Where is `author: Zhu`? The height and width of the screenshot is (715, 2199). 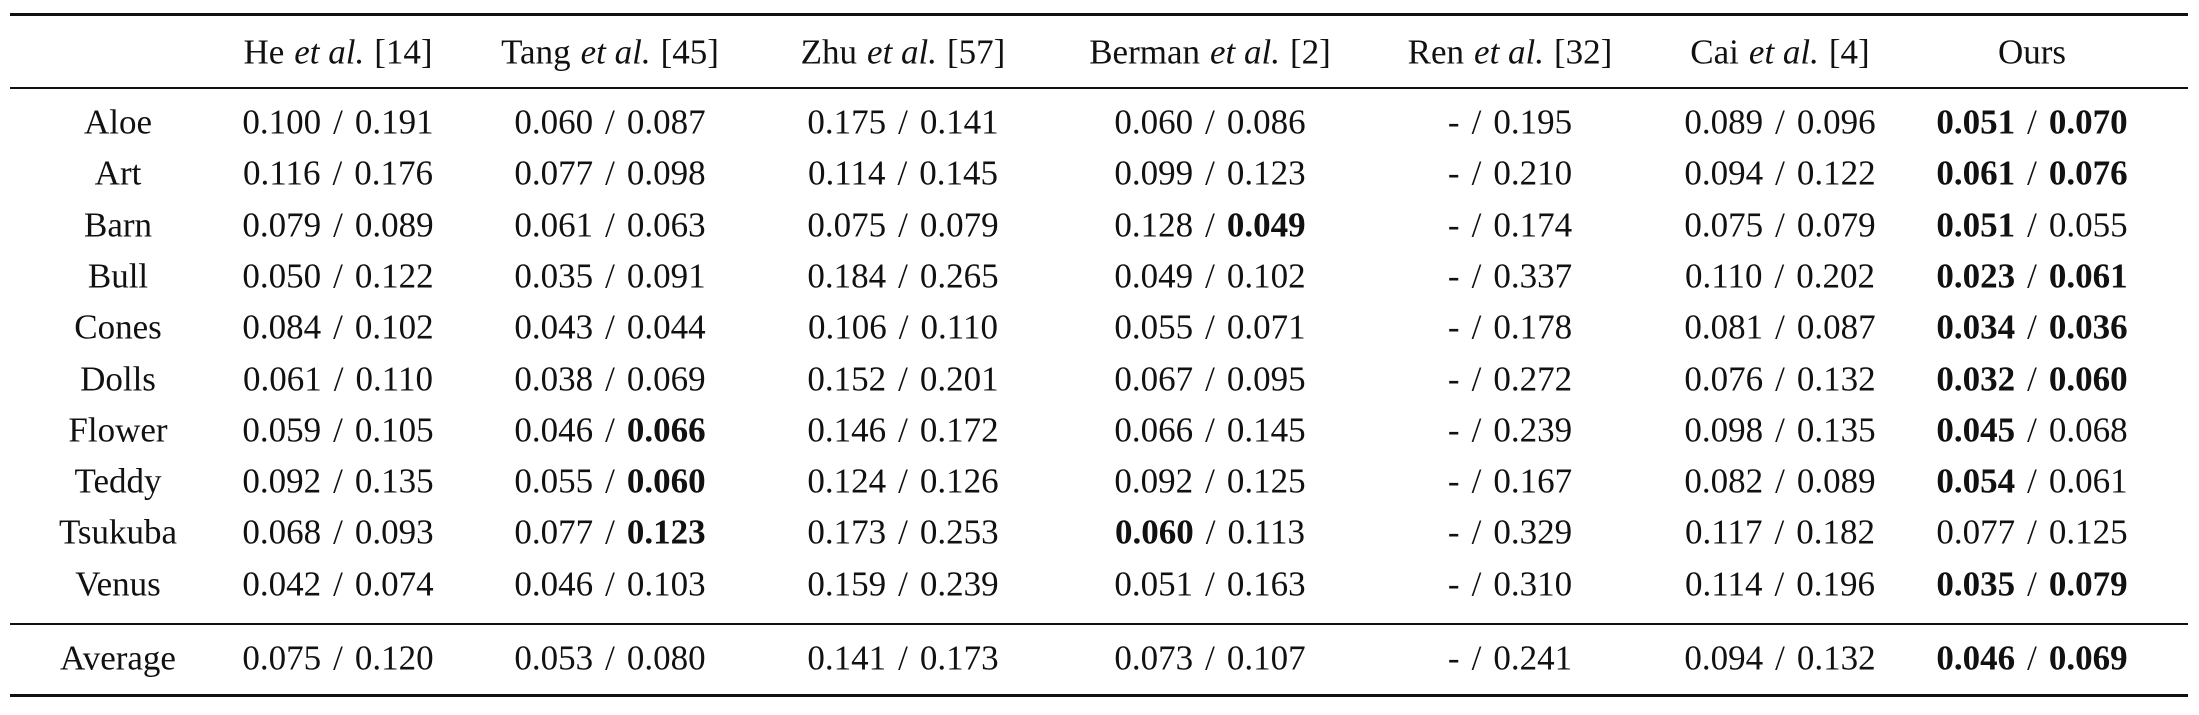 author: Zhu is located at coordinates (829, 52).